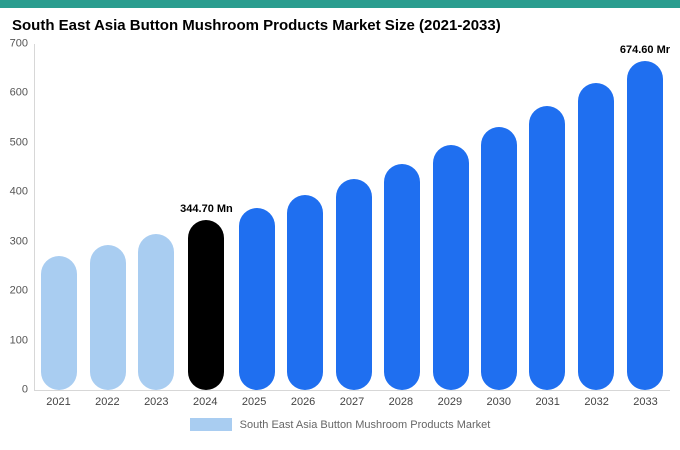 Image resolution: width=680 pixels, height=450 pixels. What do you see at coordinates (17, 402) in the screenshot?
I see `x-axis-spacer` at bounding box center [17, 402].